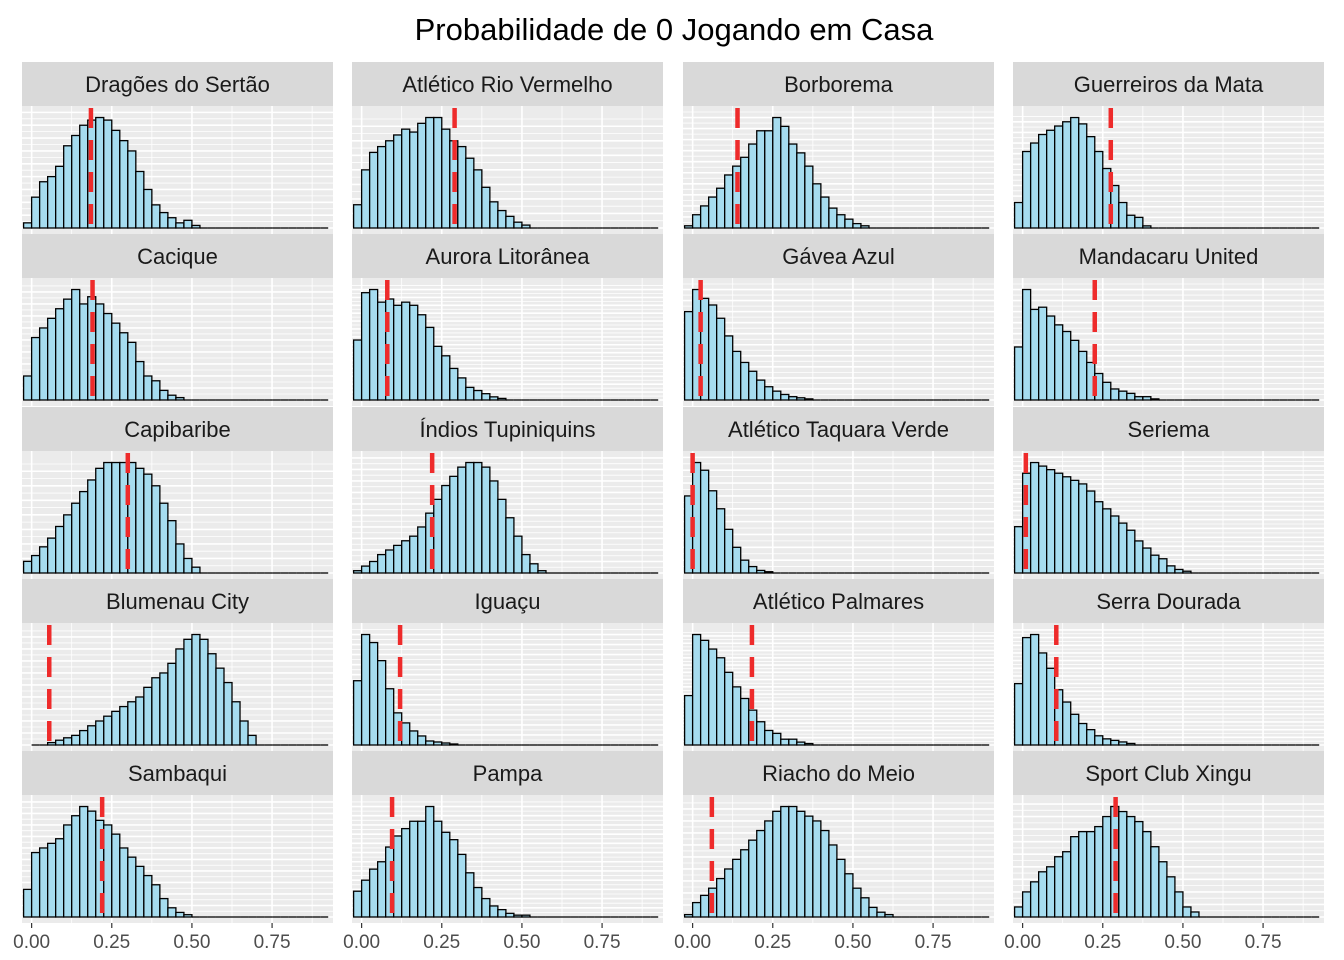  I want to click on facet-label: Atlético Palmares, so click(838, 601).